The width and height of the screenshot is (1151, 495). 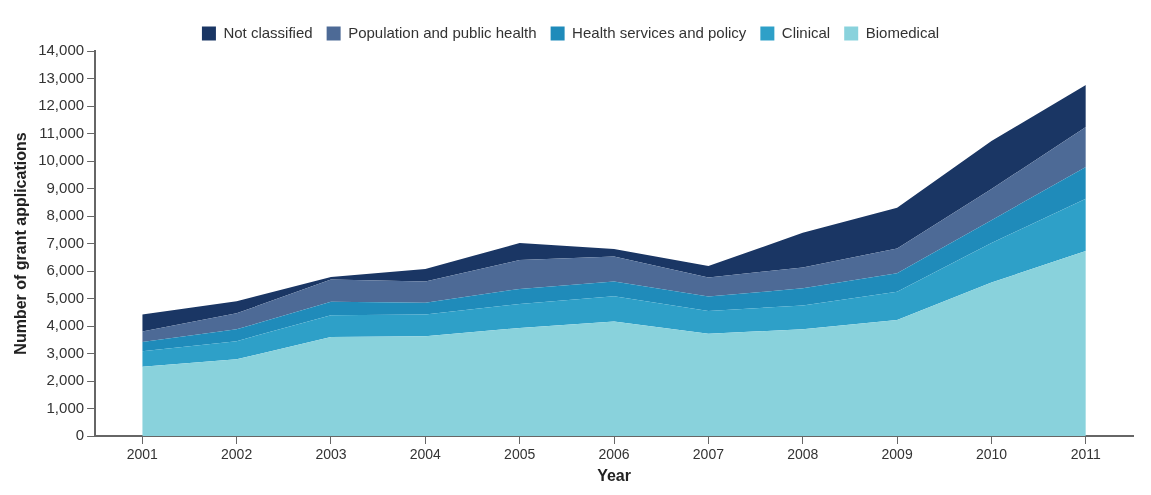 I want to click on y-tick-label: 8,000, so click(x=65, y=215).